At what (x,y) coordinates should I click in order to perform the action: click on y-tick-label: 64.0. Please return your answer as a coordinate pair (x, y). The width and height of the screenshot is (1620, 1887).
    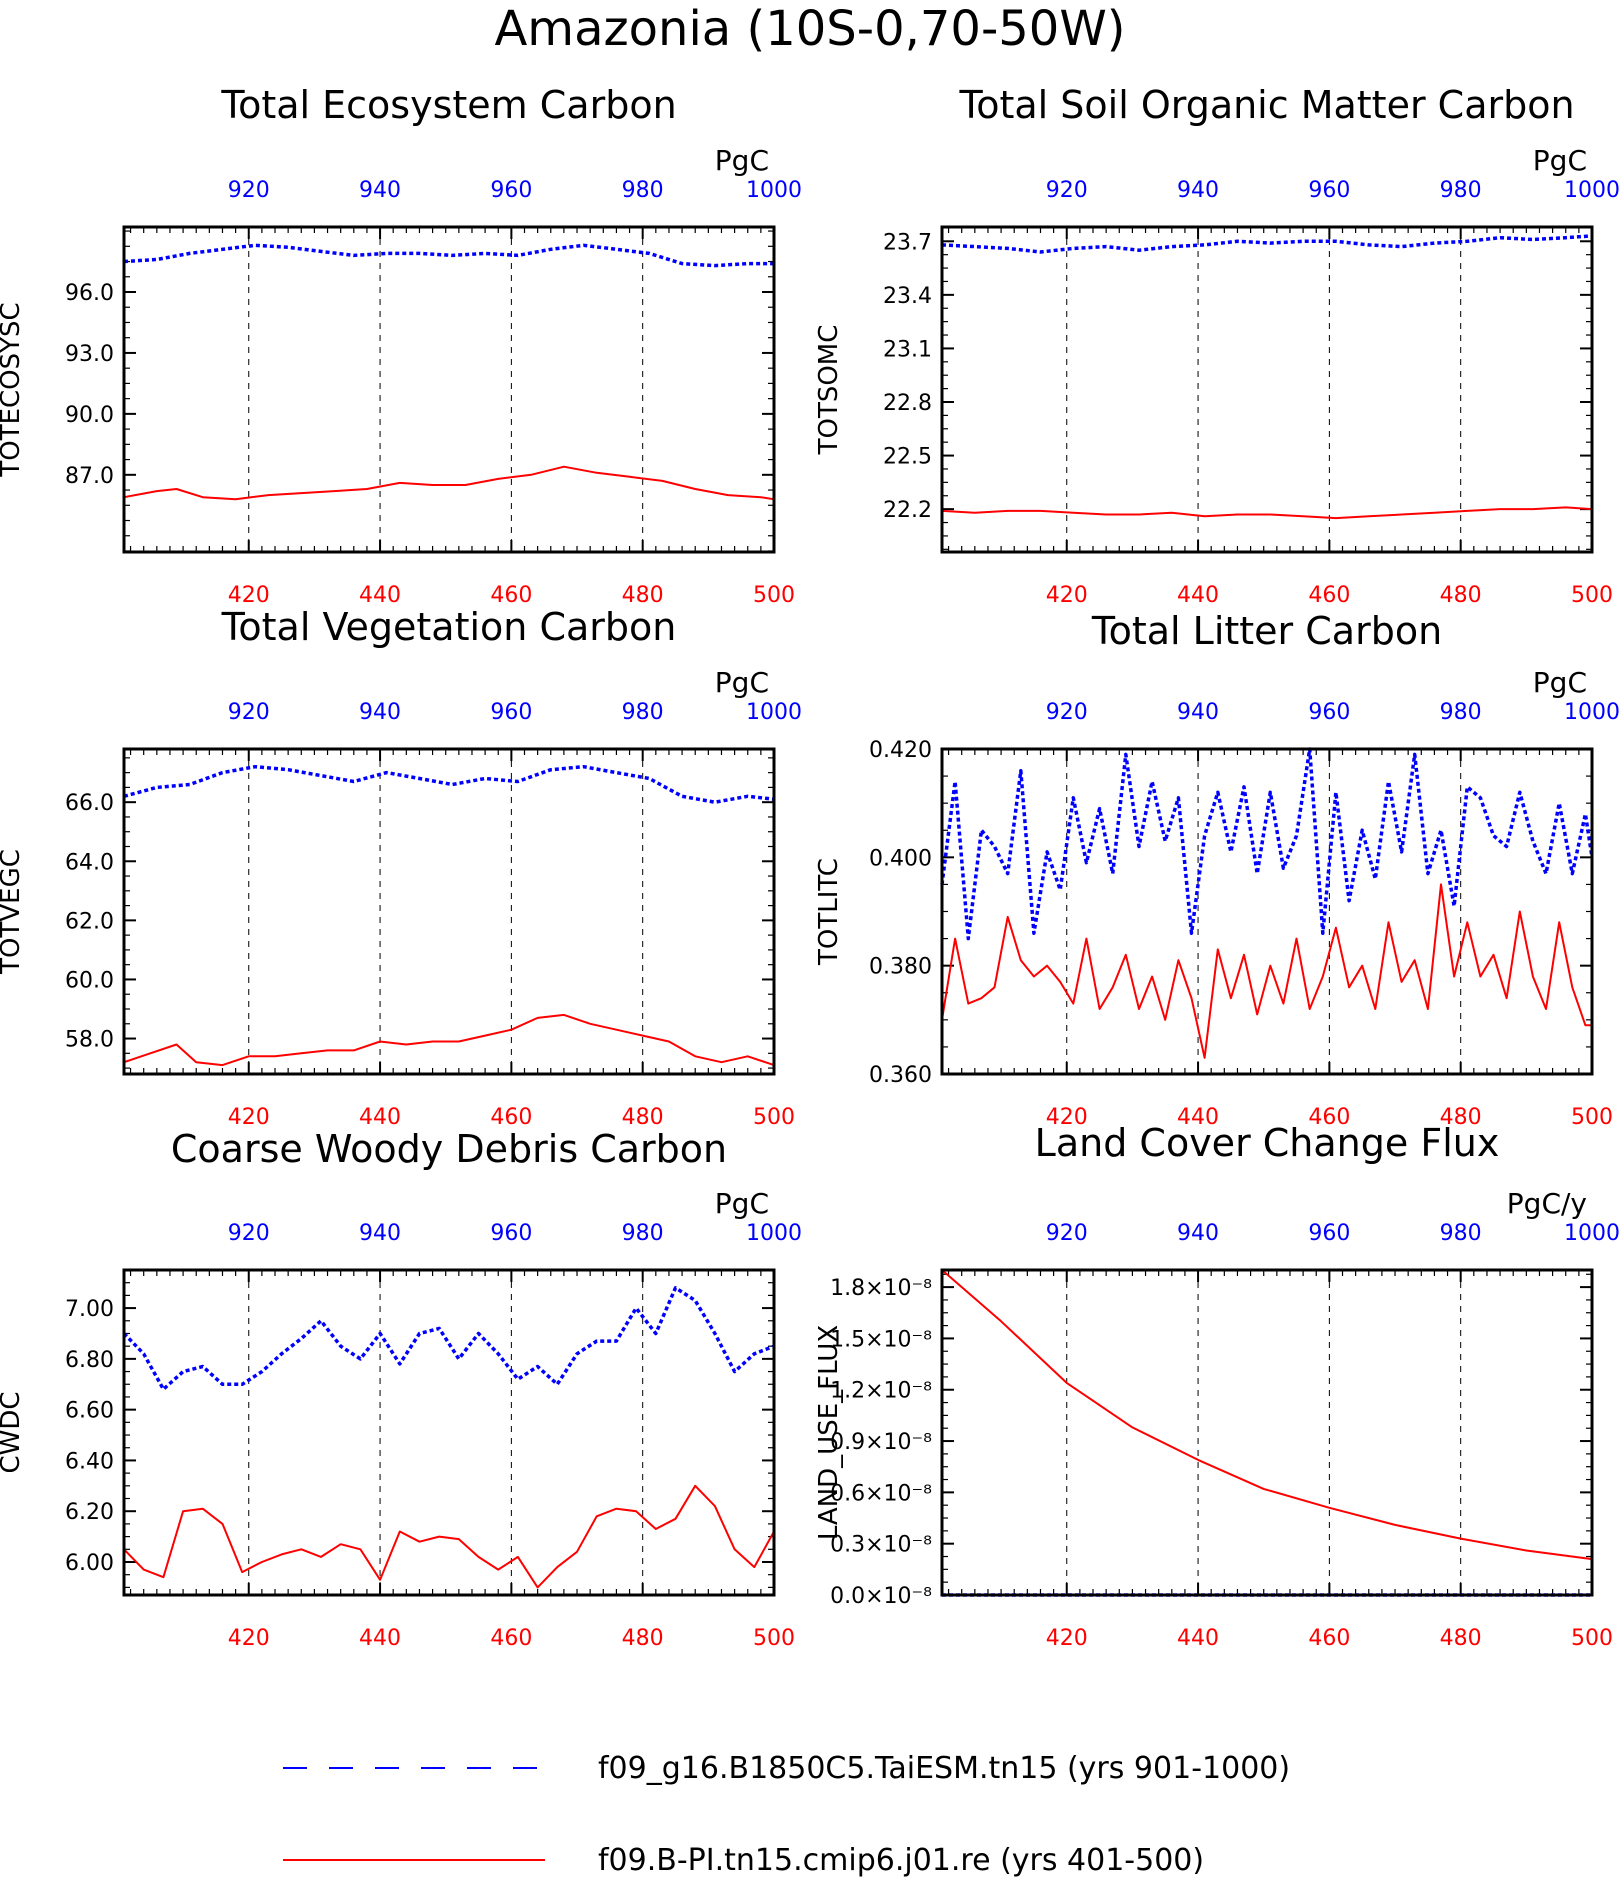
    Looking at the image, I should click on (89, 862).